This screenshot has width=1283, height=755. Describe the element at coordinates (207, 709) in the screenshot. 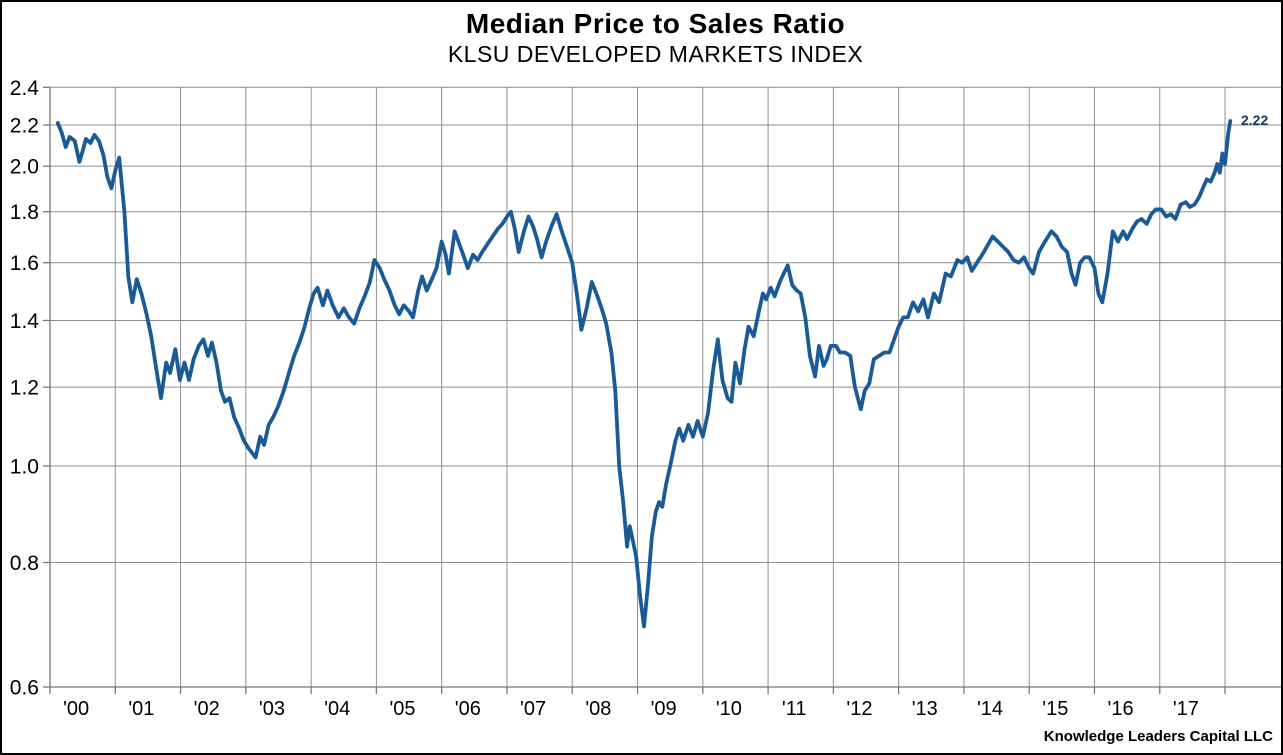

I see `x-tick-label: '02` at that location.